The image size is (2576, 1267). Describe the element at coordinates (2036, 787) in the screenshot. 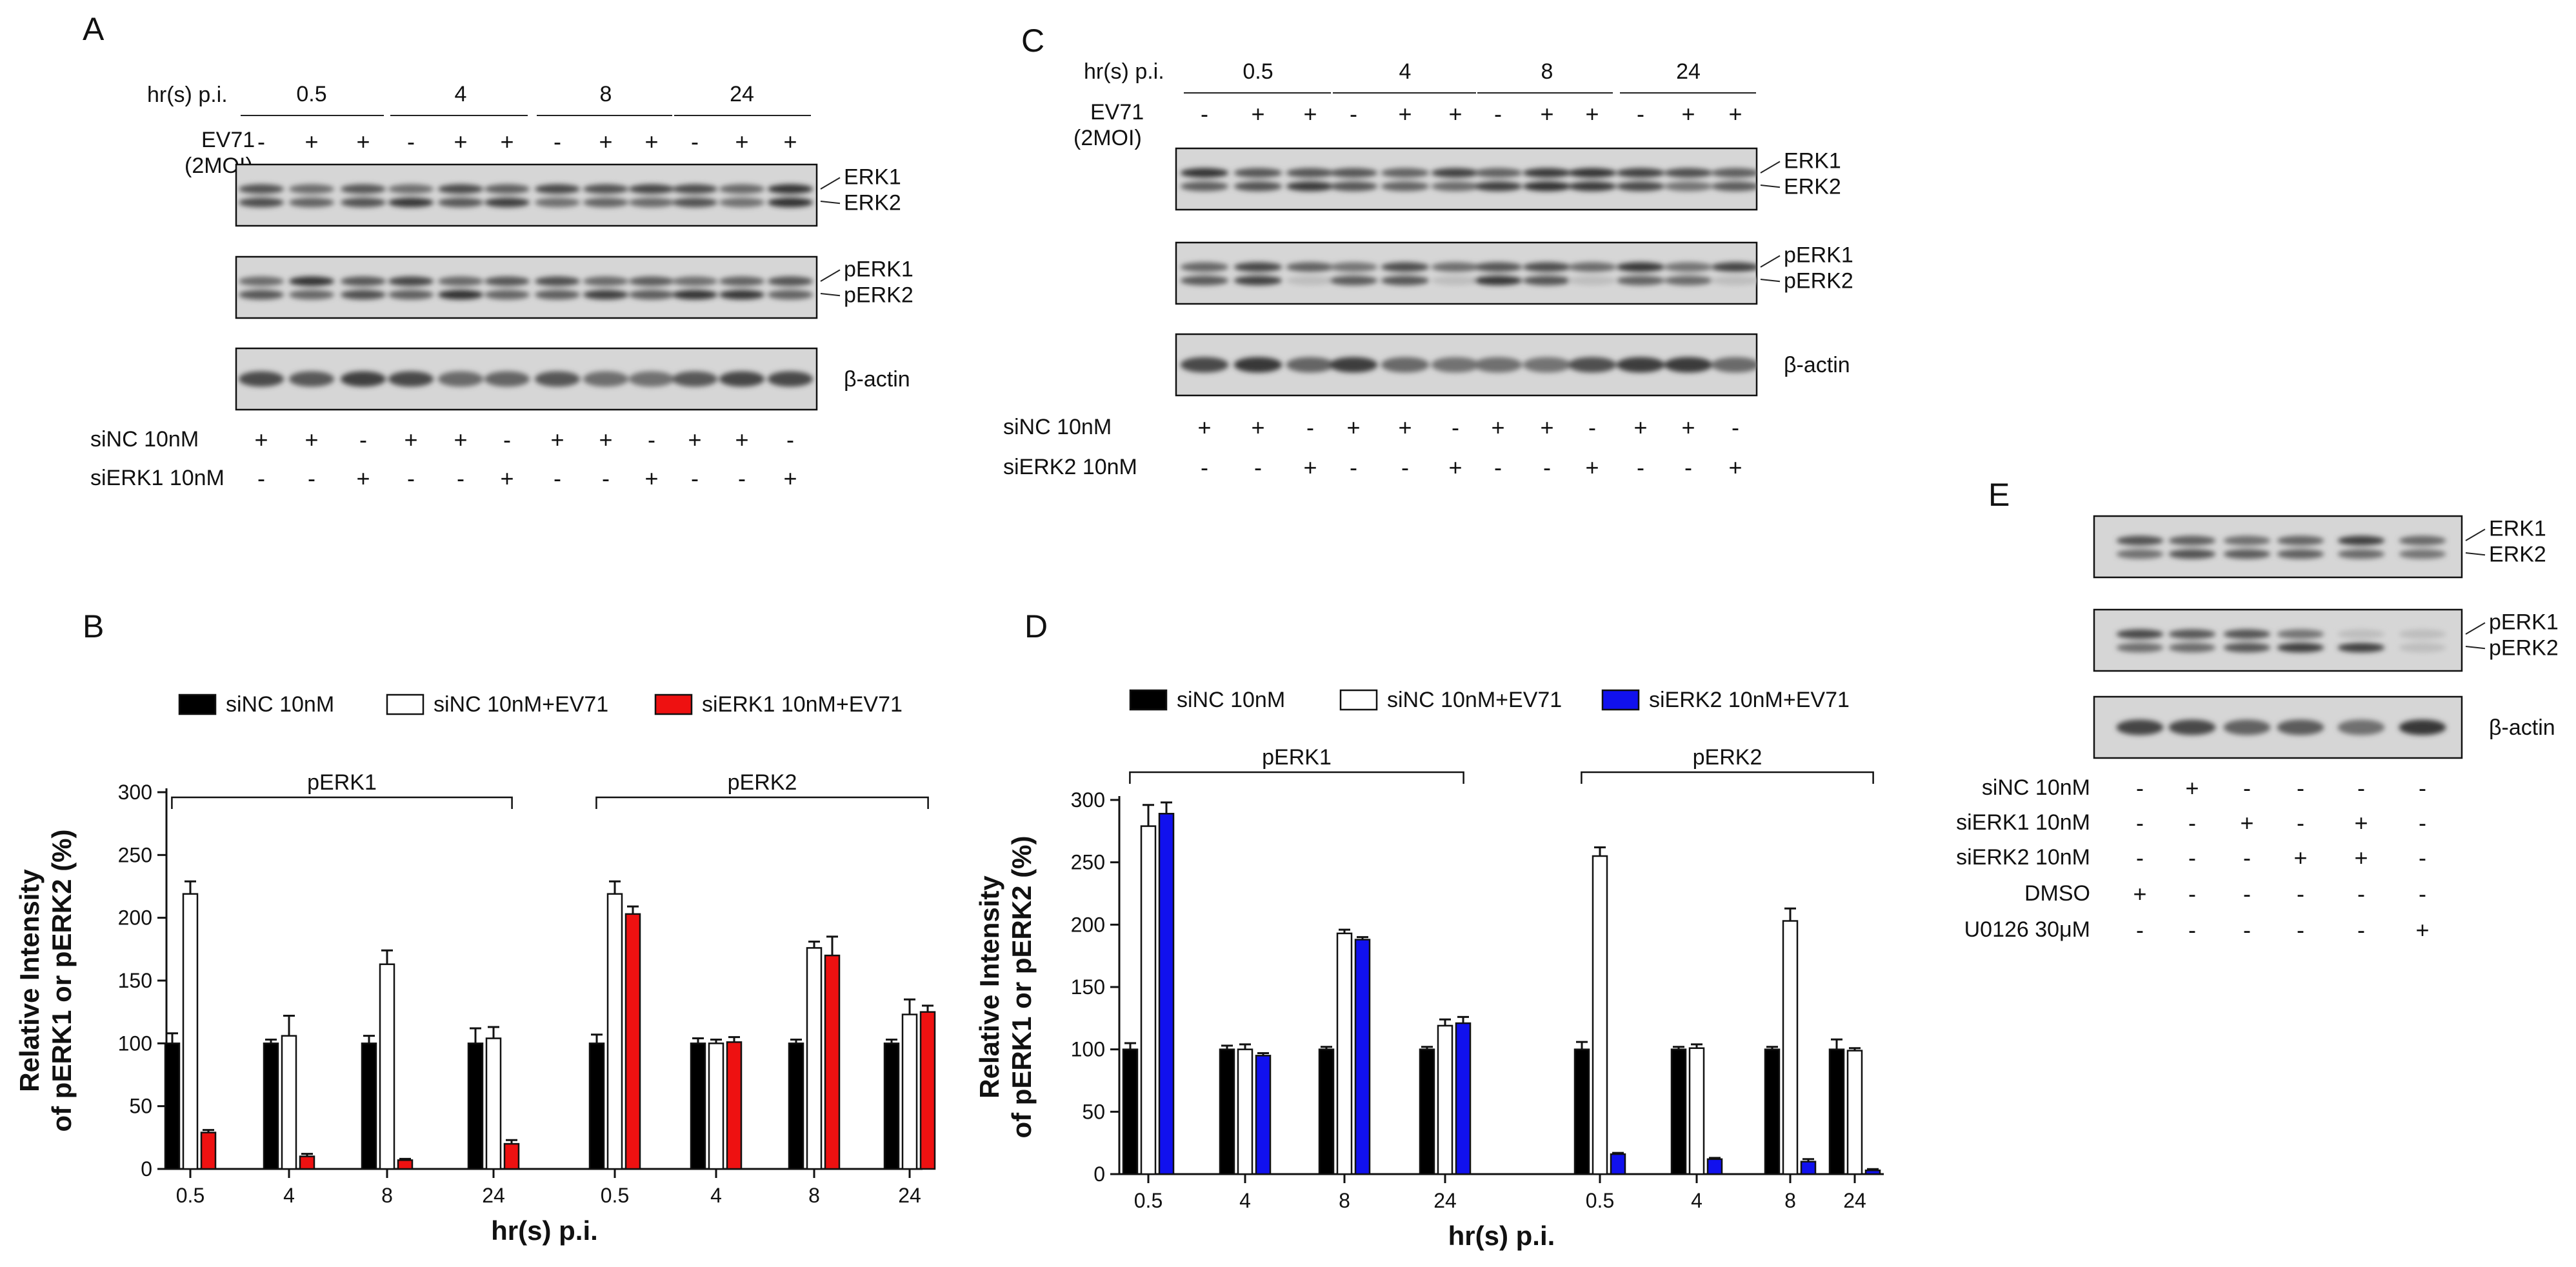

I see `treatment-label: siNC 10nM` at that location.